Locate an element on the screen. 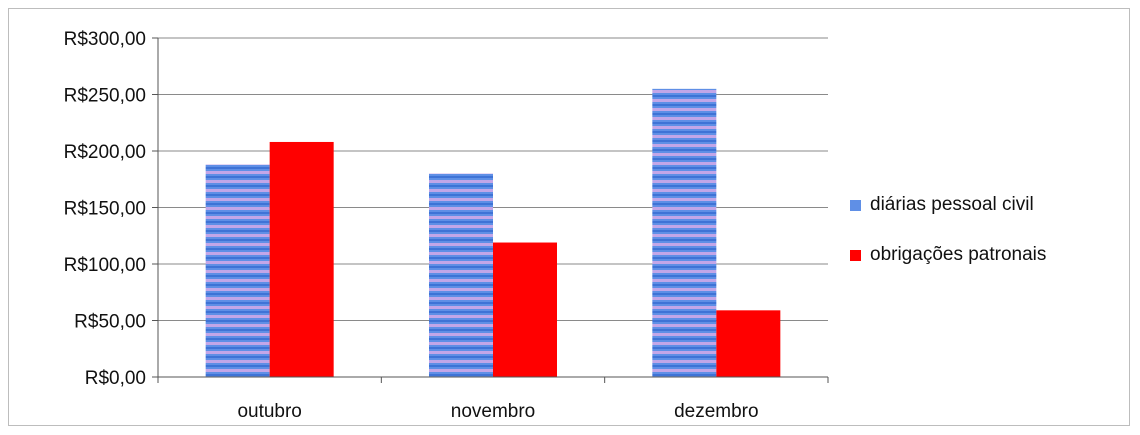 The image size is (1140, 435). y-tick-label: R$50,00 is located at coordinates (110, 322).